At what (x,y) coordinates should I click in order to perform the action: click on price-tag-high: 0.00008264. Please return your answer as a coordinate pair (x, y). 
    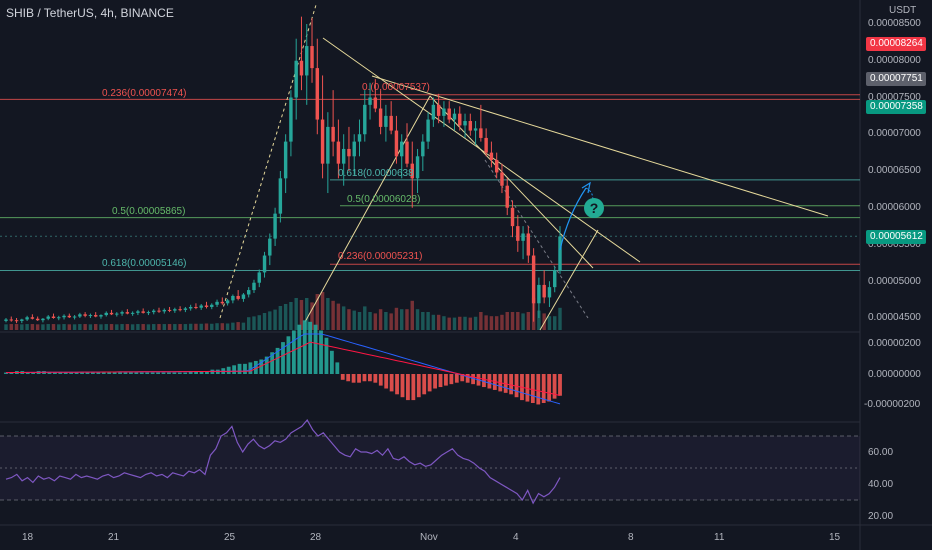
    Looking at the image, I should click on (896, 44).